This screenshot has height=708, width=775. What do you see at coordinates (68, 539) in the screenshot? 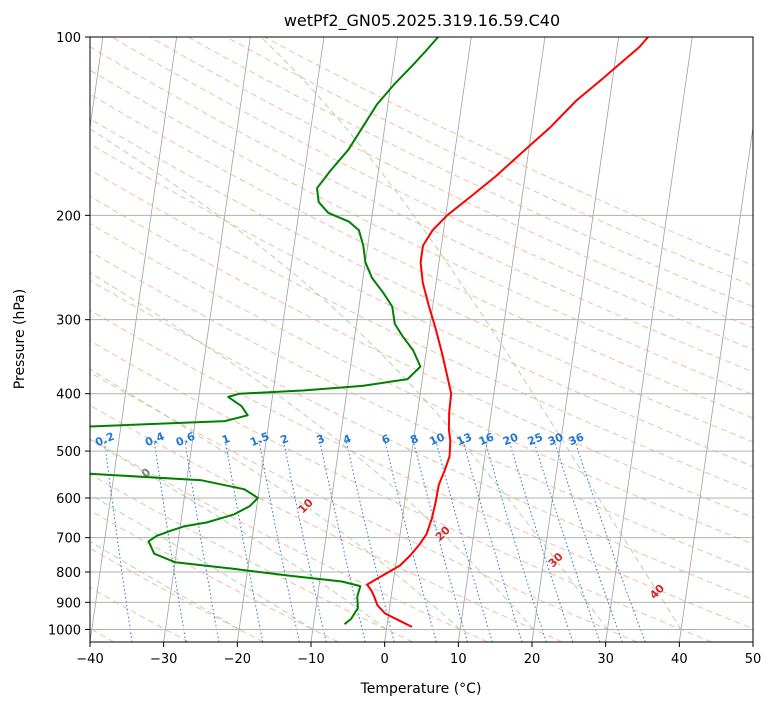
I see `y-tick-label: 700` at bounding box center [68, 539].